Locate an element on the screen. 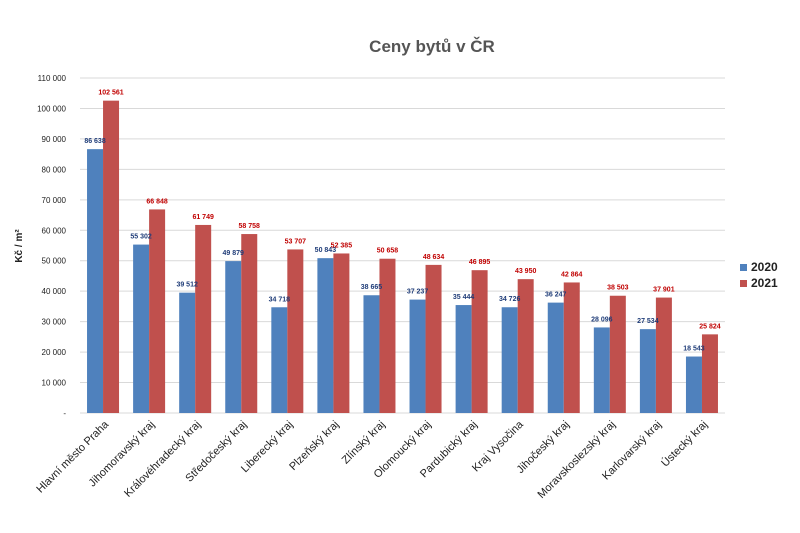 This screenshot has width=800, height=533. y-tick-label: 70 000 is located at coordinates (54, 200).